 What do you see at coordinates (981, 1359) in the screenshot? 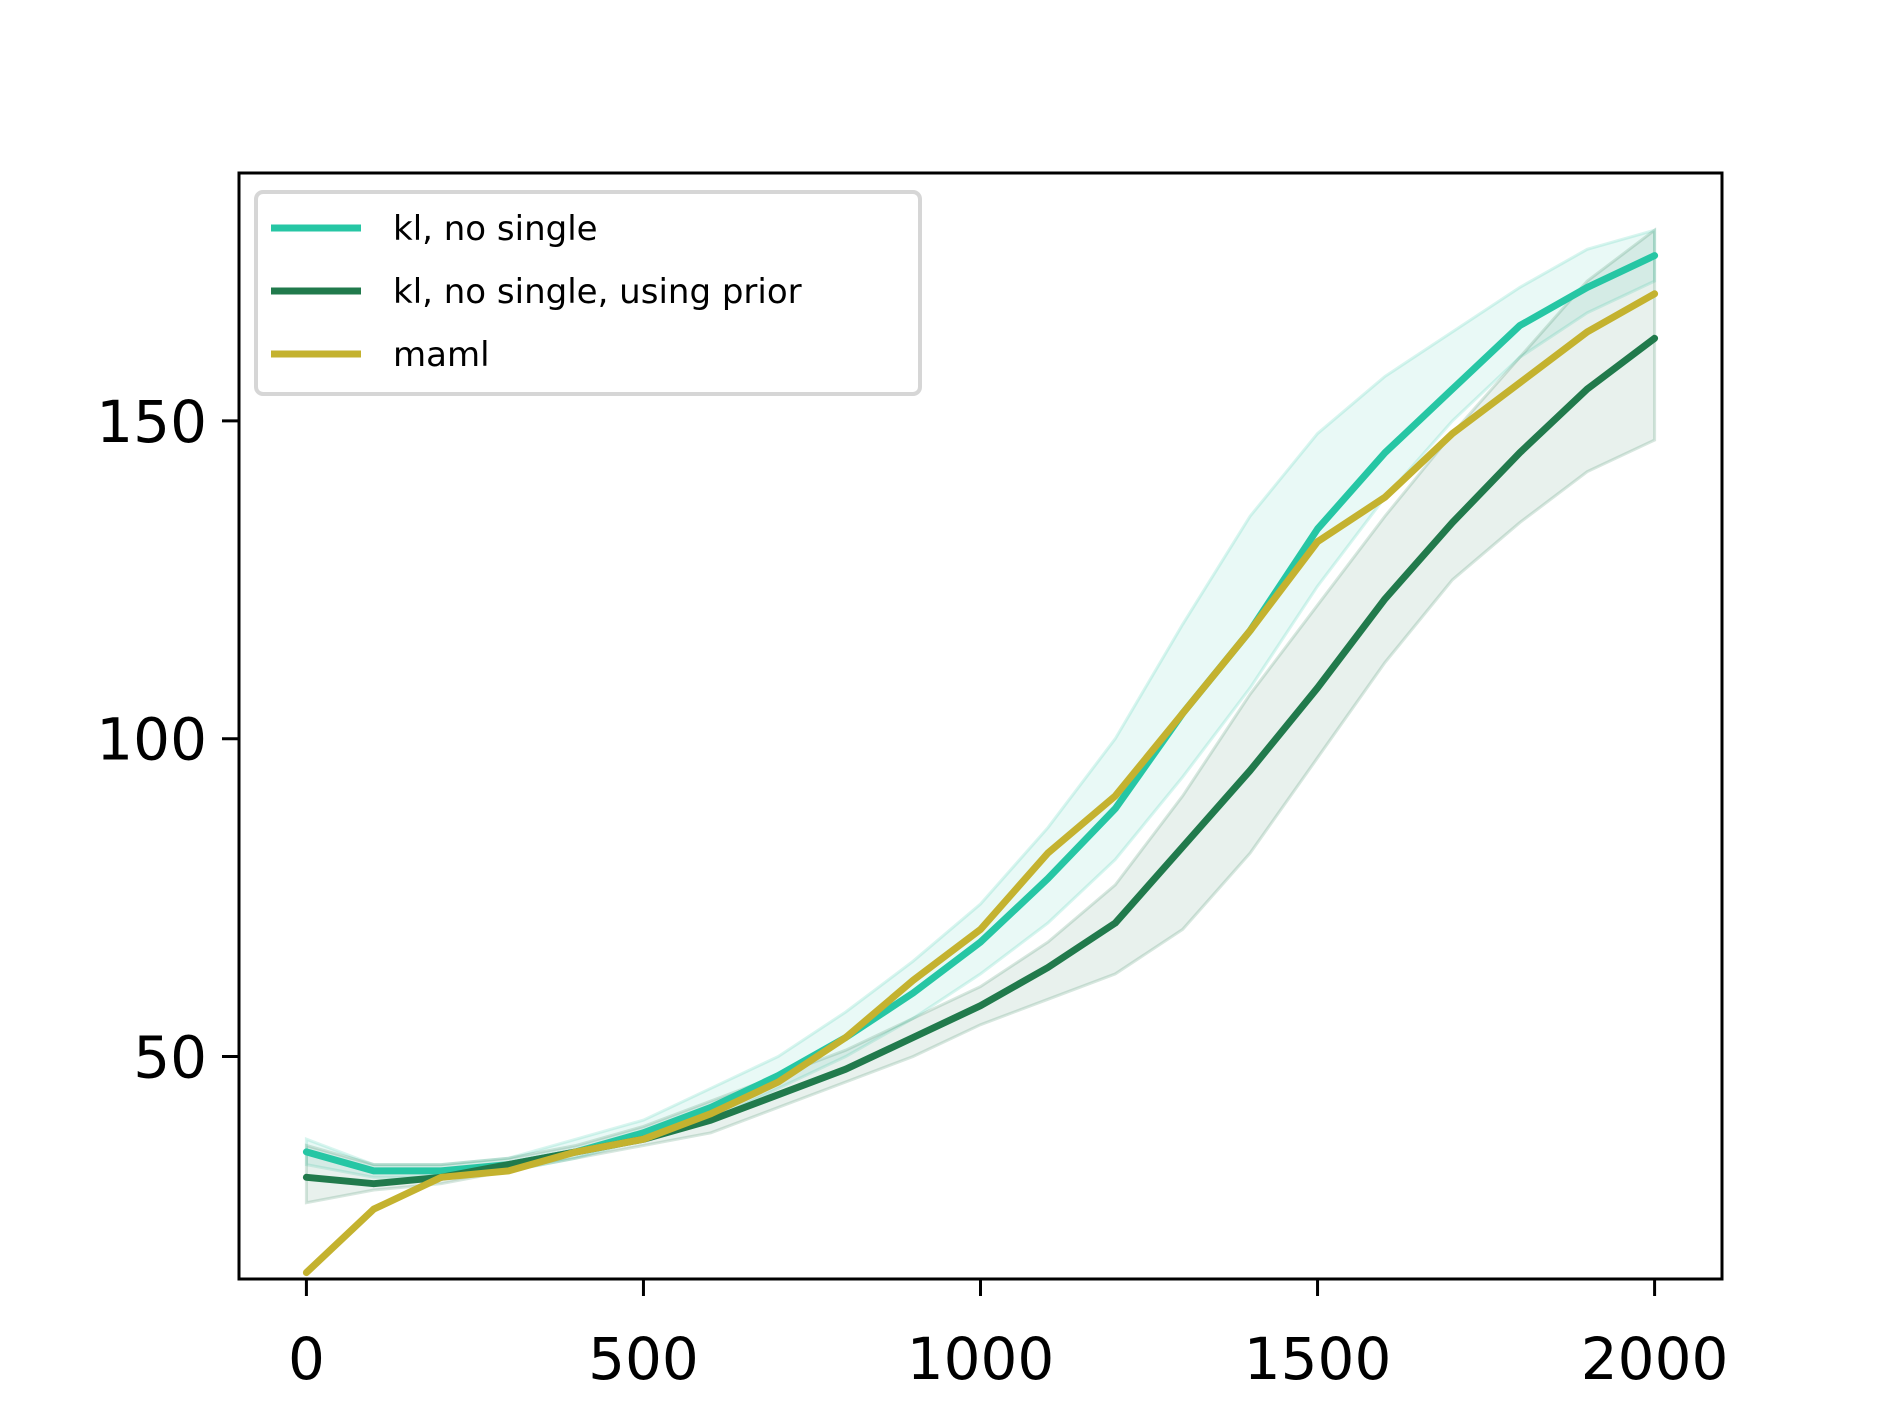
I see `x-tick-label: 1000` at bounding box center [981, 1359].